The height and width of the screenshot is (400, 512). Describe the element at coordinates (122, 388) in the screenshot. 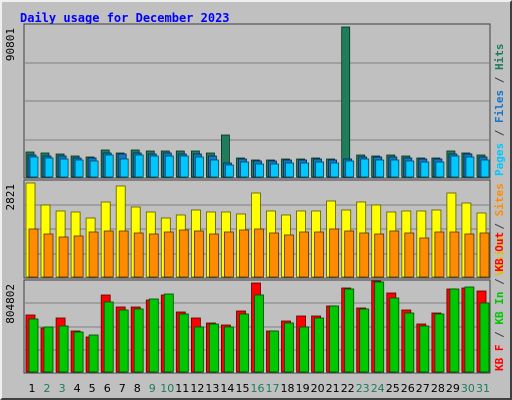

I see `tick-label-day-7: 7` at that location.